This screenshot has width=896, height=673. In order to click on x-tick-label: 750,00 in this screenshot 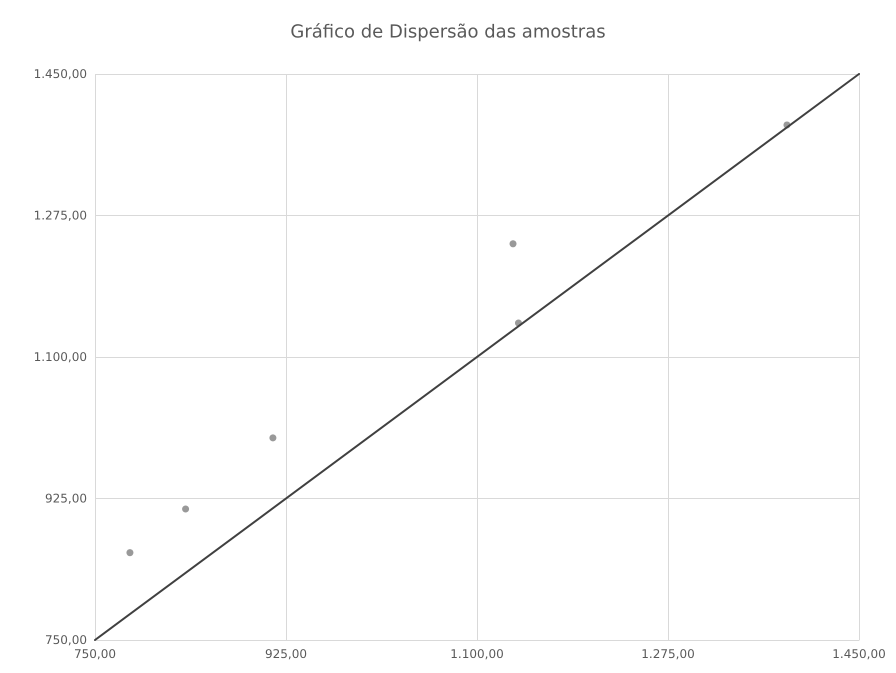, I will do `click(95, 654)`.